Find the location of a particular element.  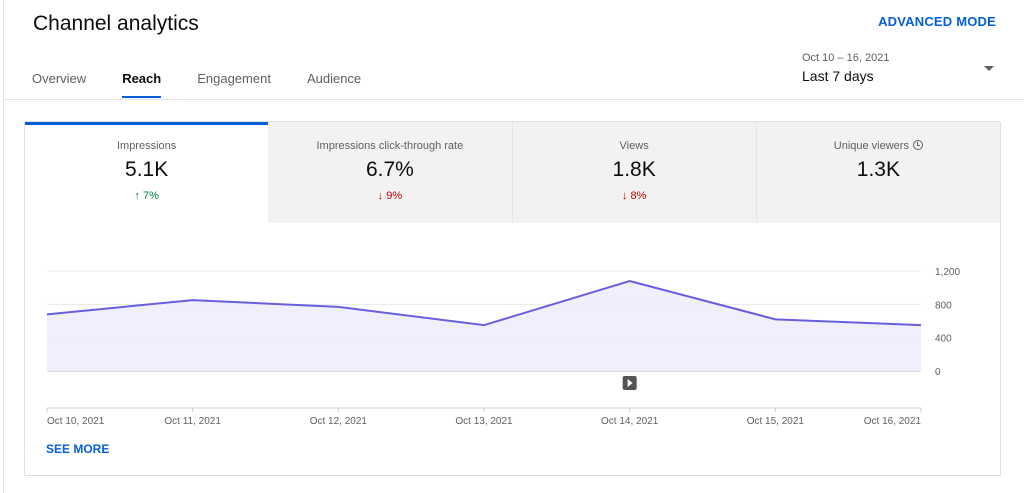

x-tick-label: Oct 11, 2021 is located at coordinates (192, 421).